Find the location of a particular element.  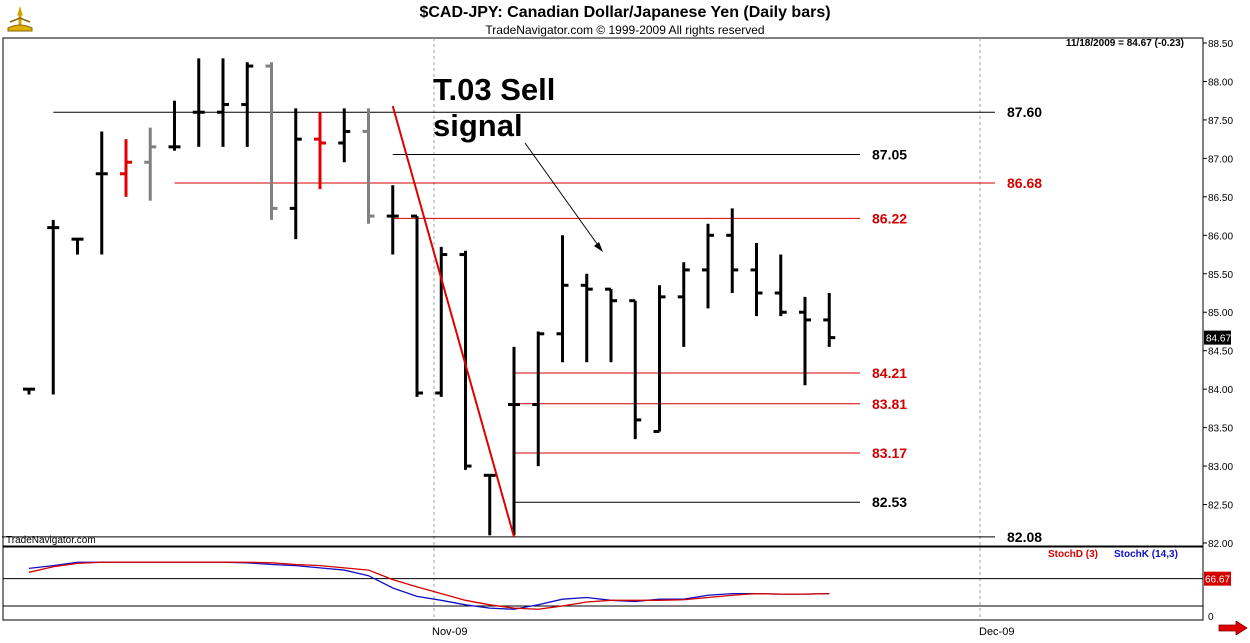

level-label: 87.60 is located at coordinates (1024, 112).